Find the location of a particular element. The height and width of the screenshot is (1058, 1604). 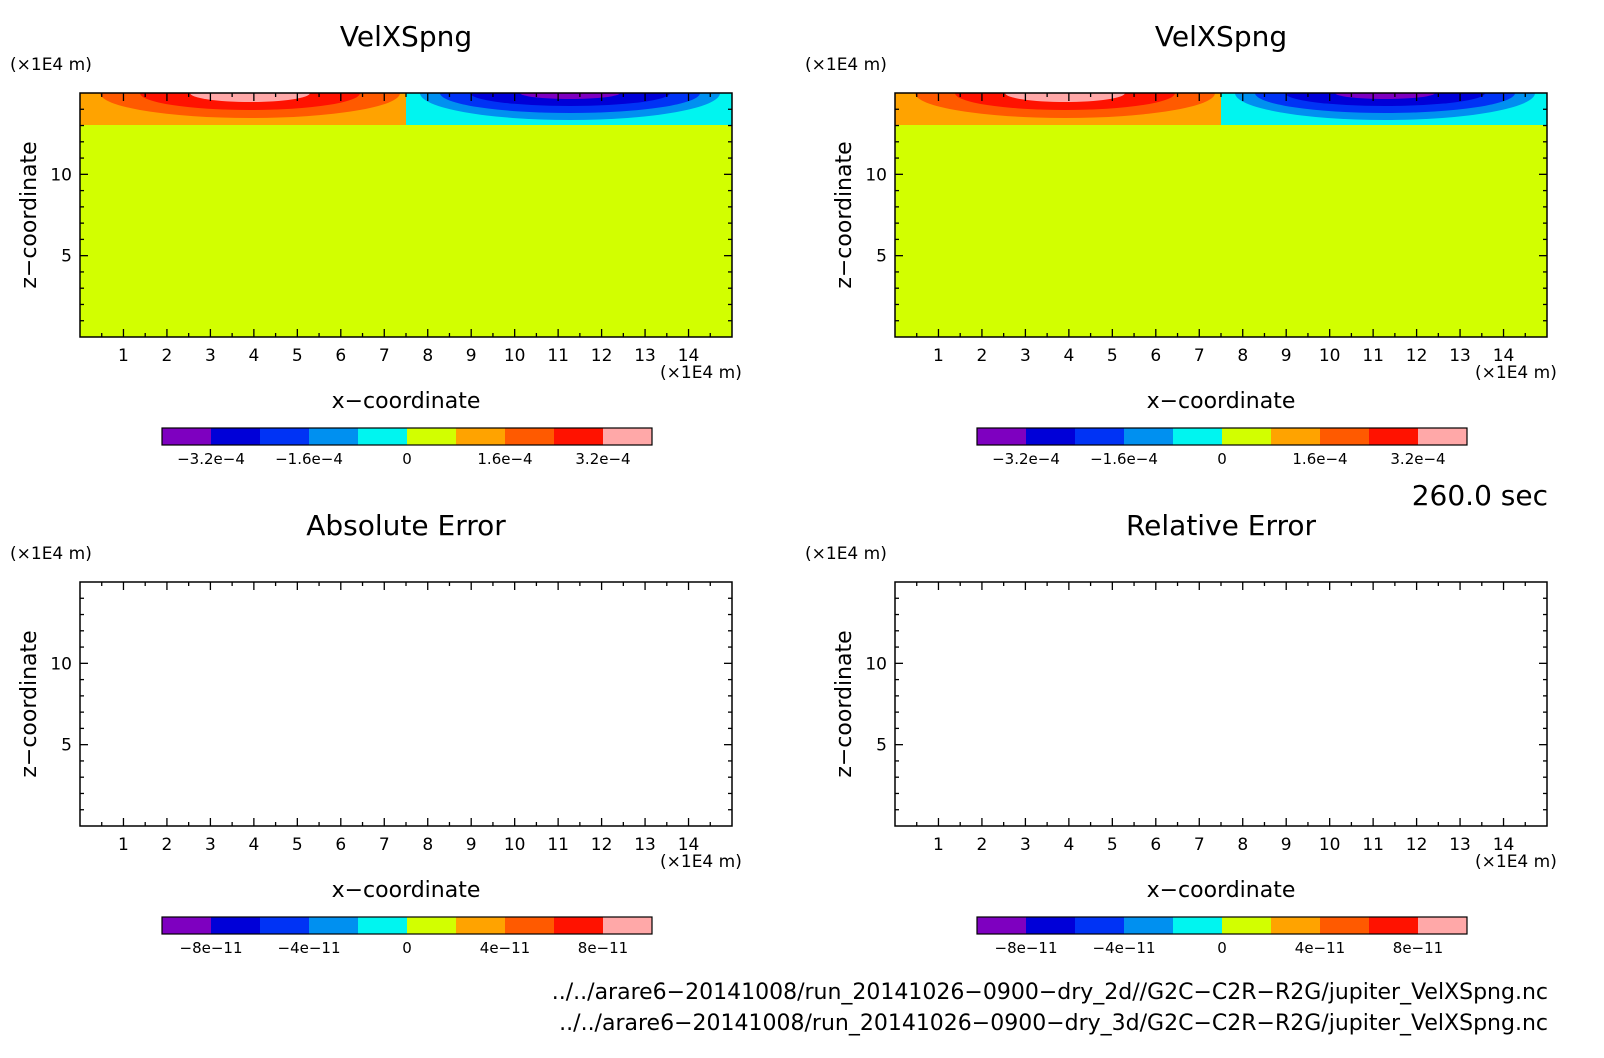

colorbar-label: 3.2e−4 is located at coordinates (602, 459).